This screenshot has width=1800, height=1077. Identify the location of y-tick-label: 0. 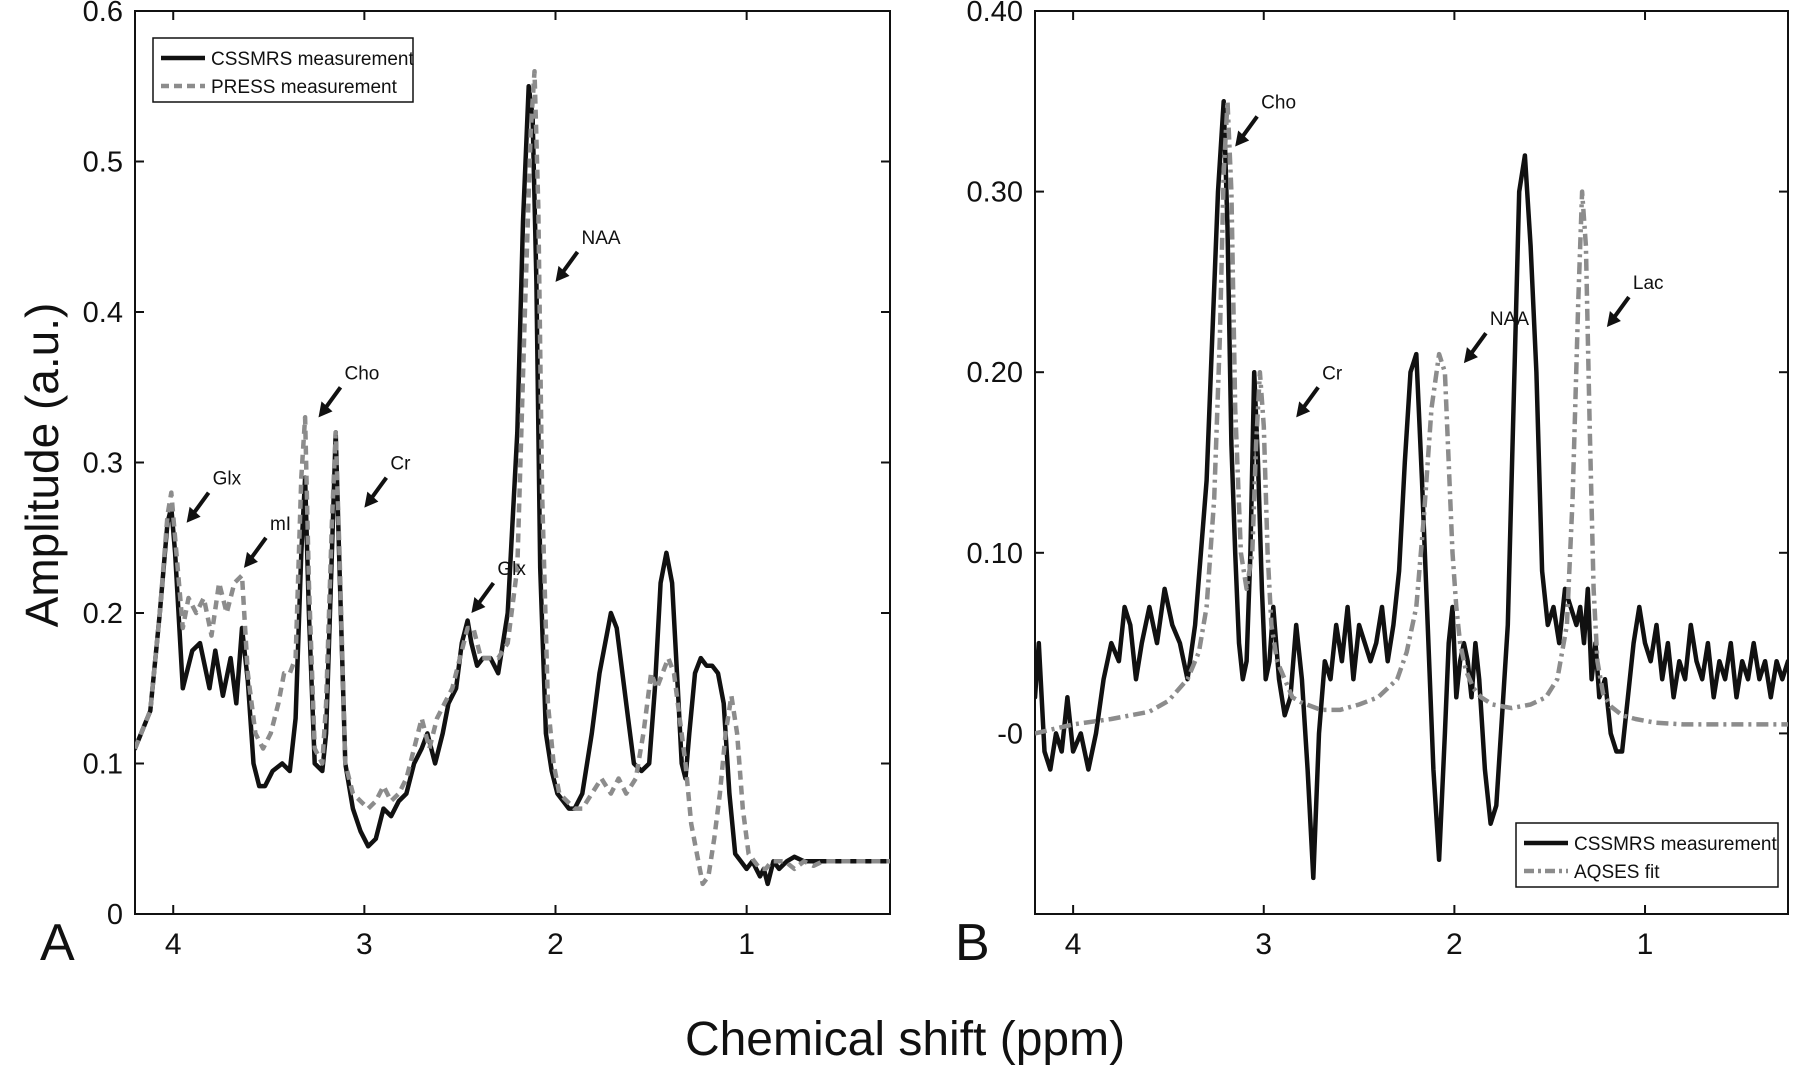
(115, 915).